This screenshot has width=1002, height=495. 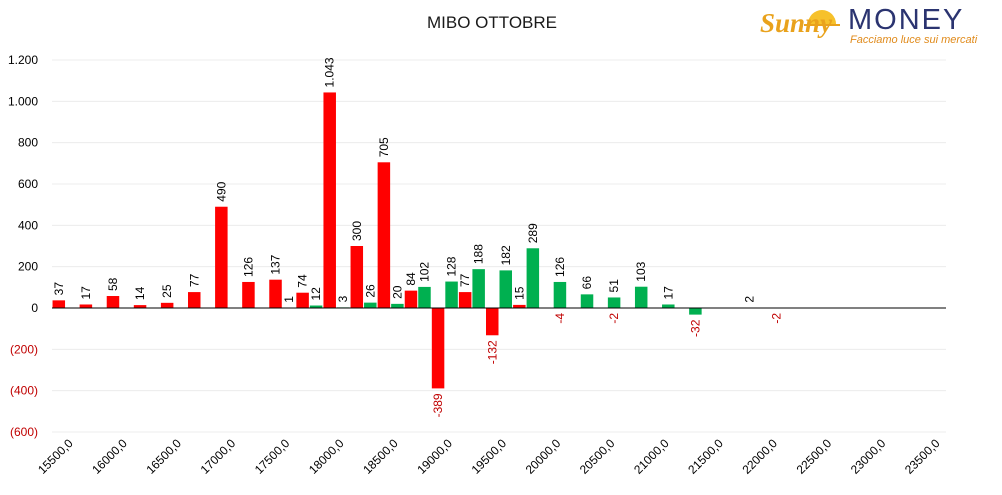 I want to click on y-tick-label: (600), so click(x=24, y=432).